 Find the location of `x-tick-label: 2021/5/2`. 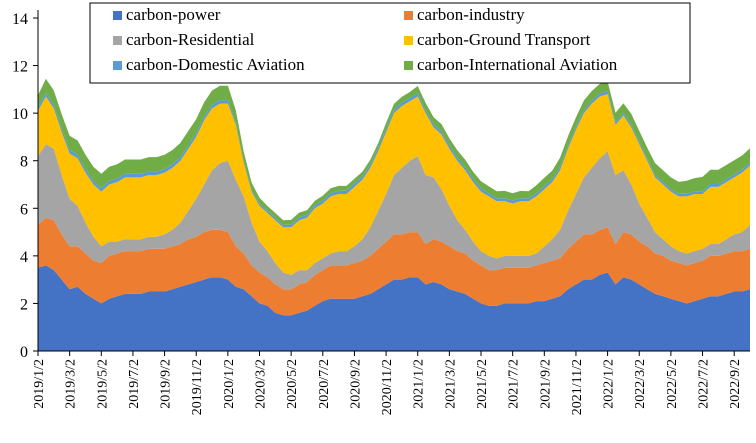

x-tick-label: 2021/5/2 is located at coordinates (482, 384).